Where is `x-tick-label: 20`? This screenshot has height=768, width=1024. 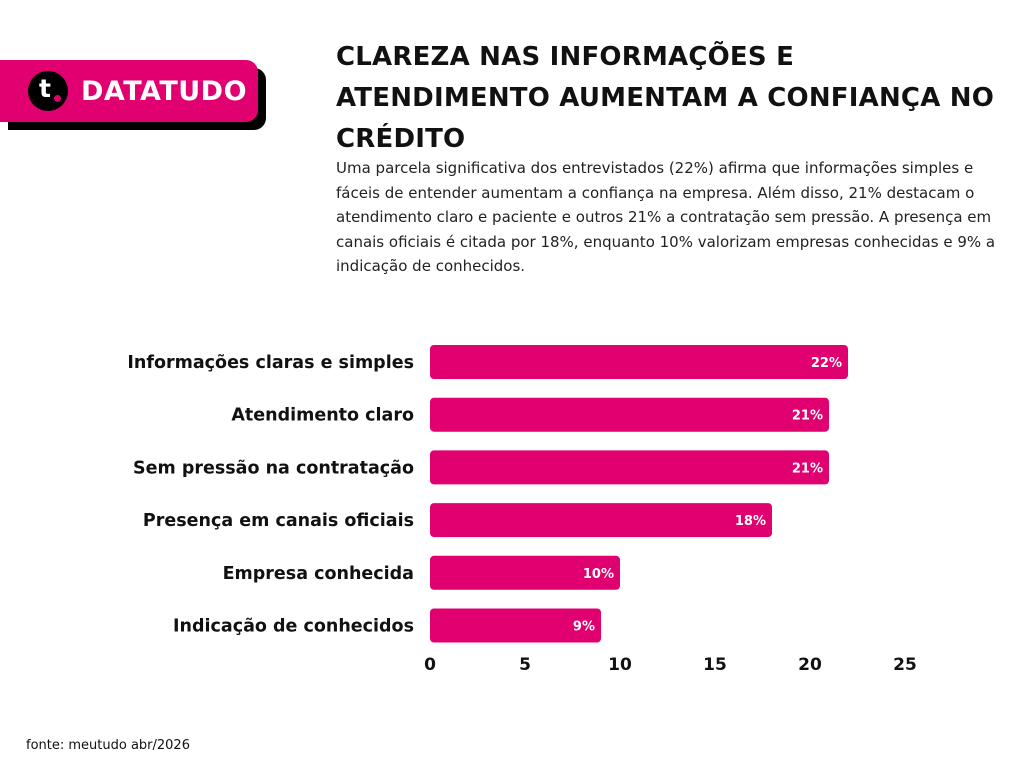 x-tick-label: 20 is located at coordinates (810, 665).